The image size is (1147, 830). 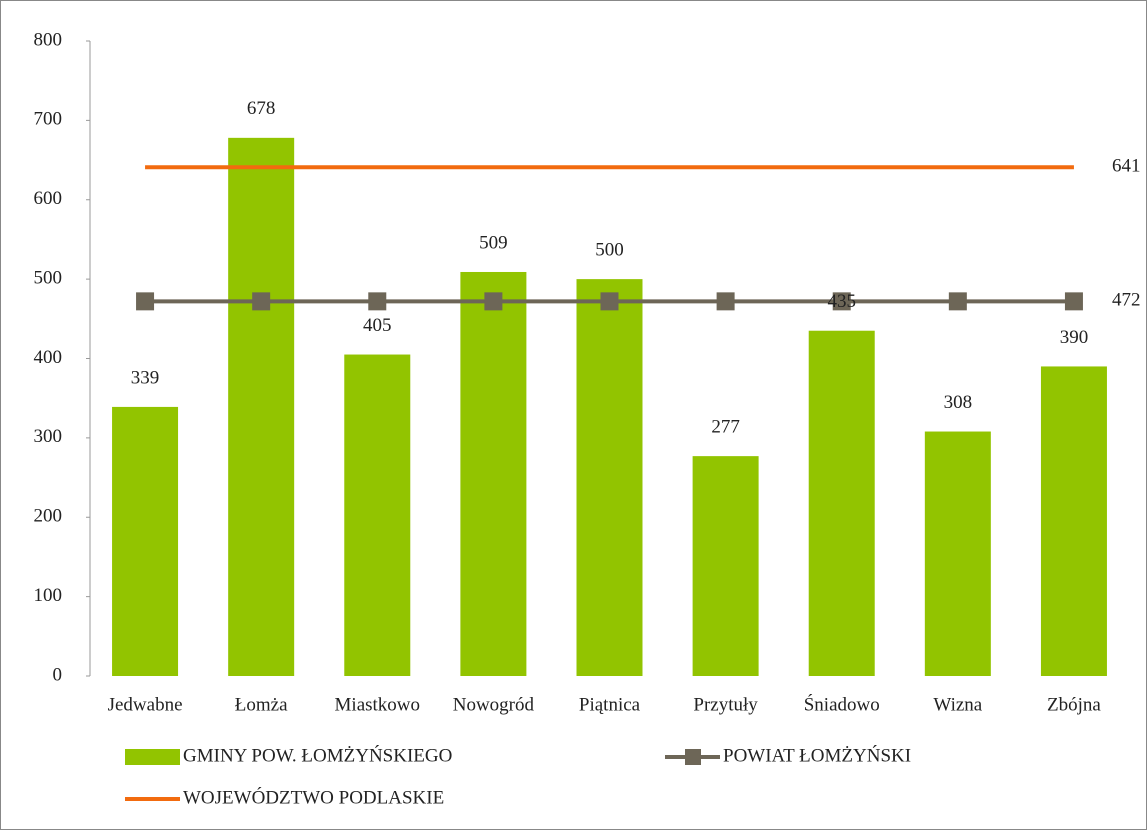 What do you see at coordinates (1074, 704) in the screenshot?
I see `x-tick-label: Zbójna` at bounding box center [1074, 704].